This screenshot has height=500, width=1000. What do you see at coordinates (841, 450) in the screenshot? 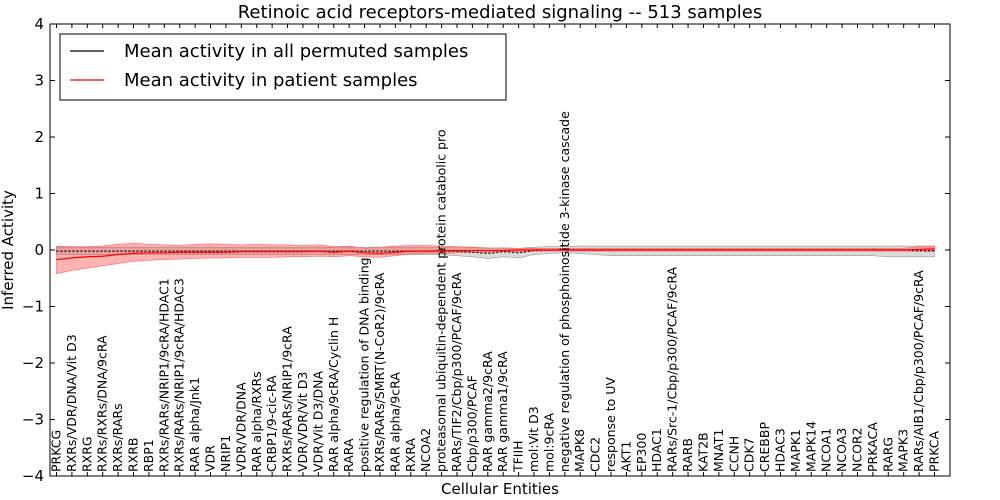
I see `x-category-label: NCOA3` at bounding box center [841, 450].